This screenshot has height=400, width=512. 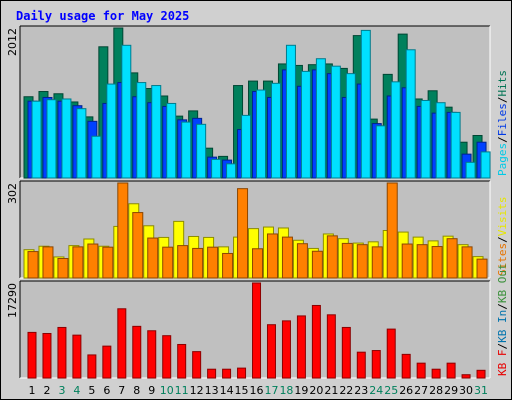 I want to click on legend-entry-hits: Hits, so click(x=502, y=83).